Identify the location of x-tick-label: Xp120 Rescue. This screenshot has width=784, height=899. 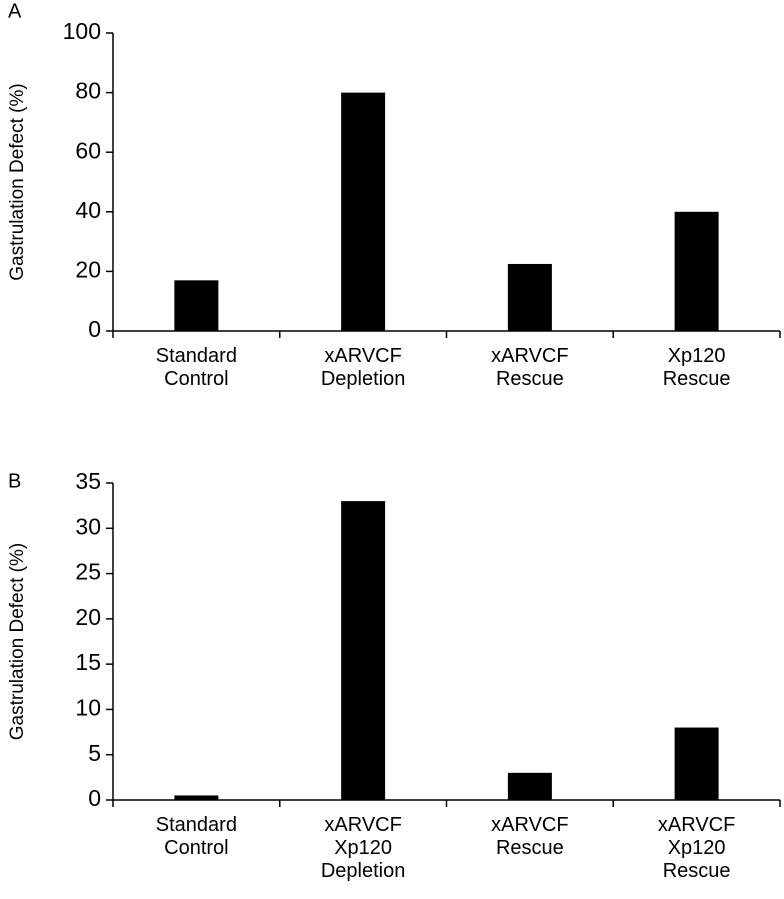
(696, 367).